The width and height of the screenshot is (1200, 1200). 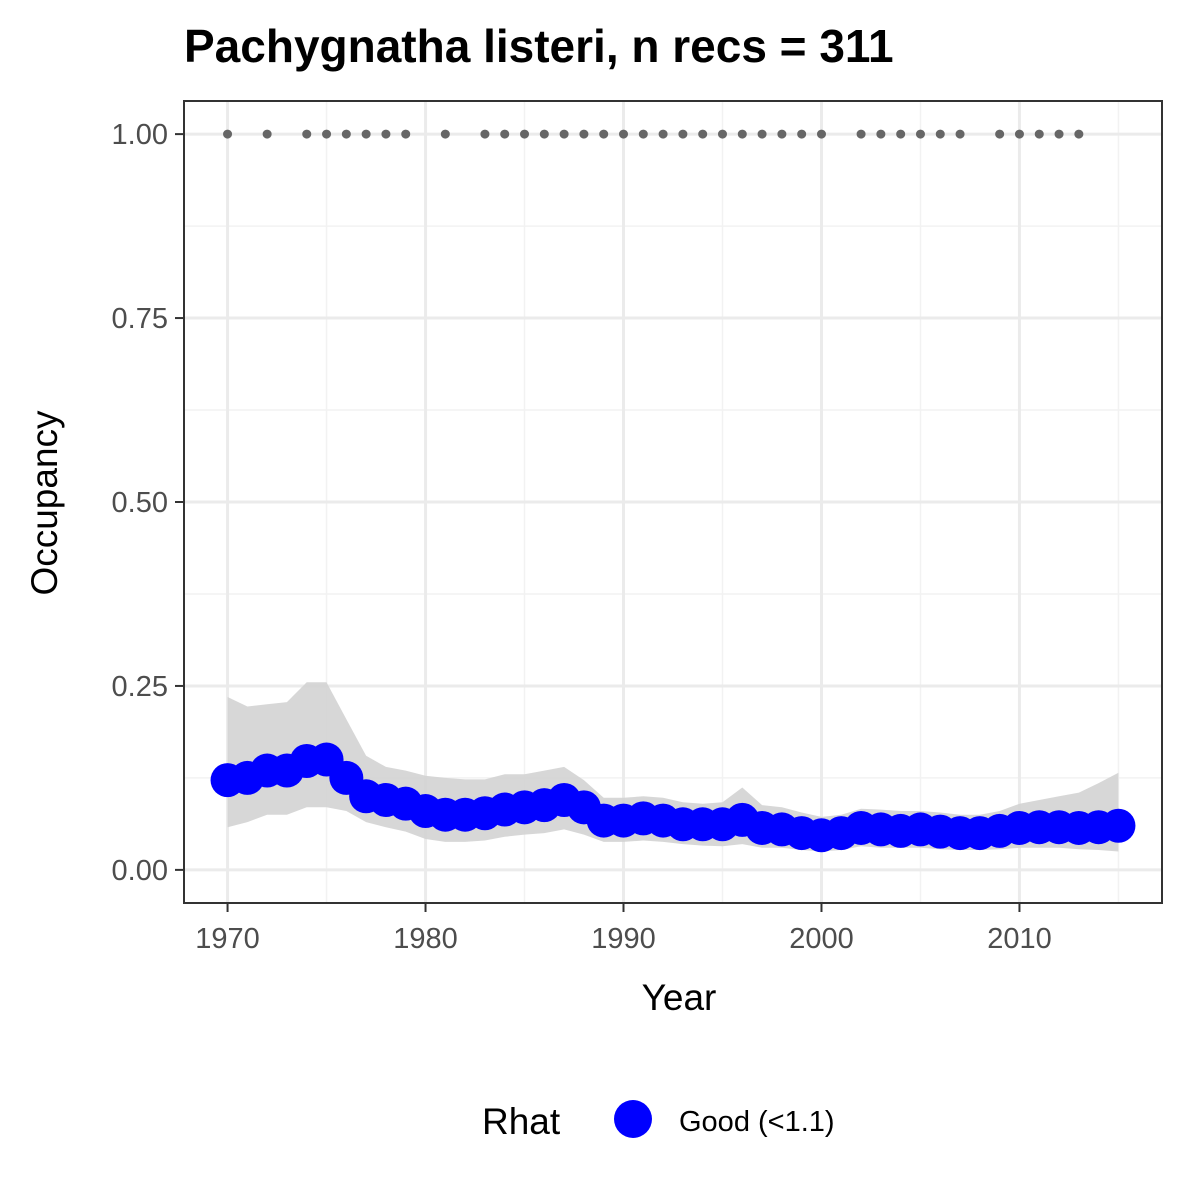 What do you see at coordinates (44, 503) in the screenshot?
I see `y-axis-title: Occupancy` at bounding box center [44, 503].